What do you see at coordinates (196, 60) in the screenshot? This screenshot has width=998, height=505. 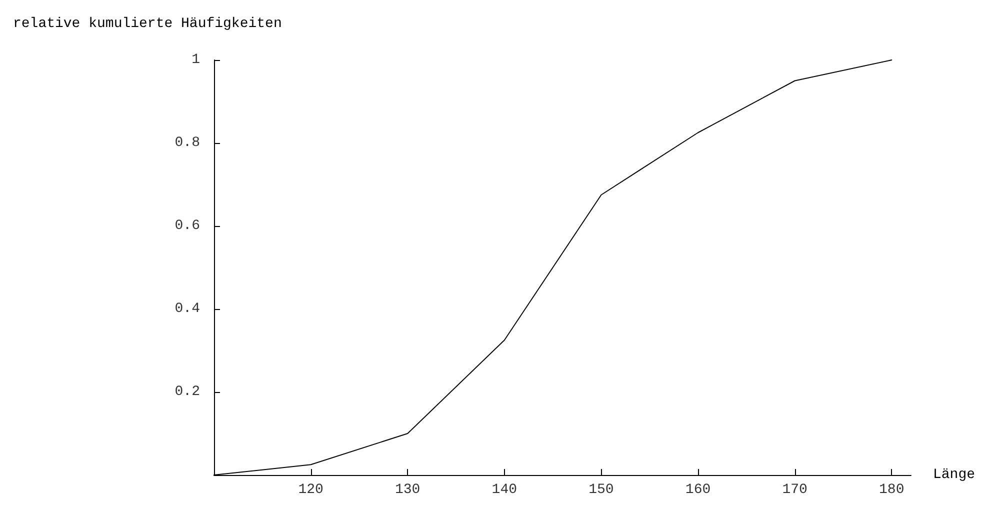 I see `y-tick-label: 1` at bounding box center [196, 60].